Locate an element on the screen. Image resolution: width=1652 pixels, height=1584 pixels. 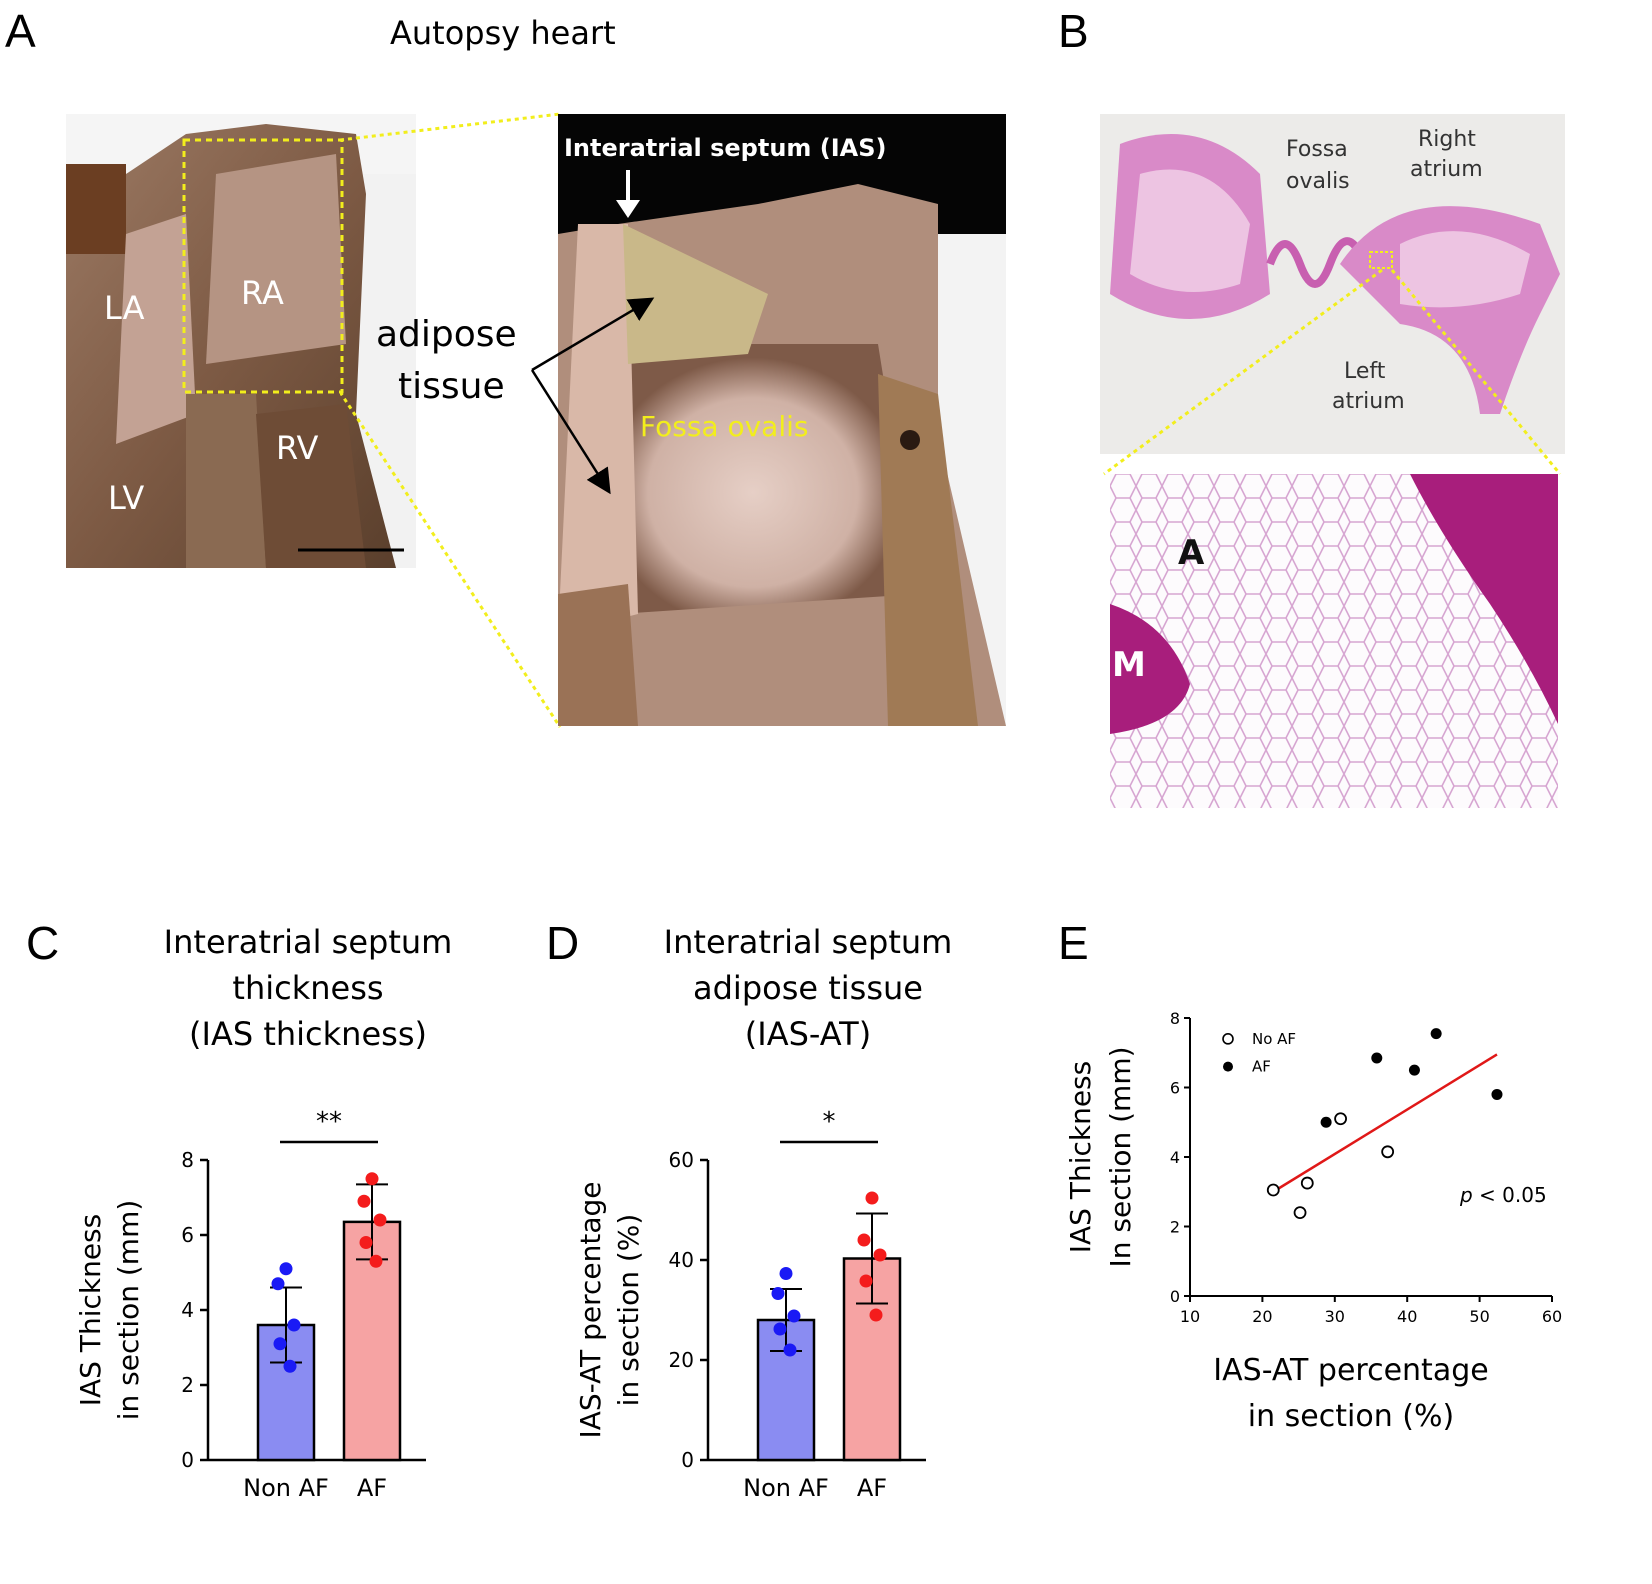
zoomed-heart-photo: Interatrial septum (IAS) Fossa ovalis is located at coordinates (782, 420).